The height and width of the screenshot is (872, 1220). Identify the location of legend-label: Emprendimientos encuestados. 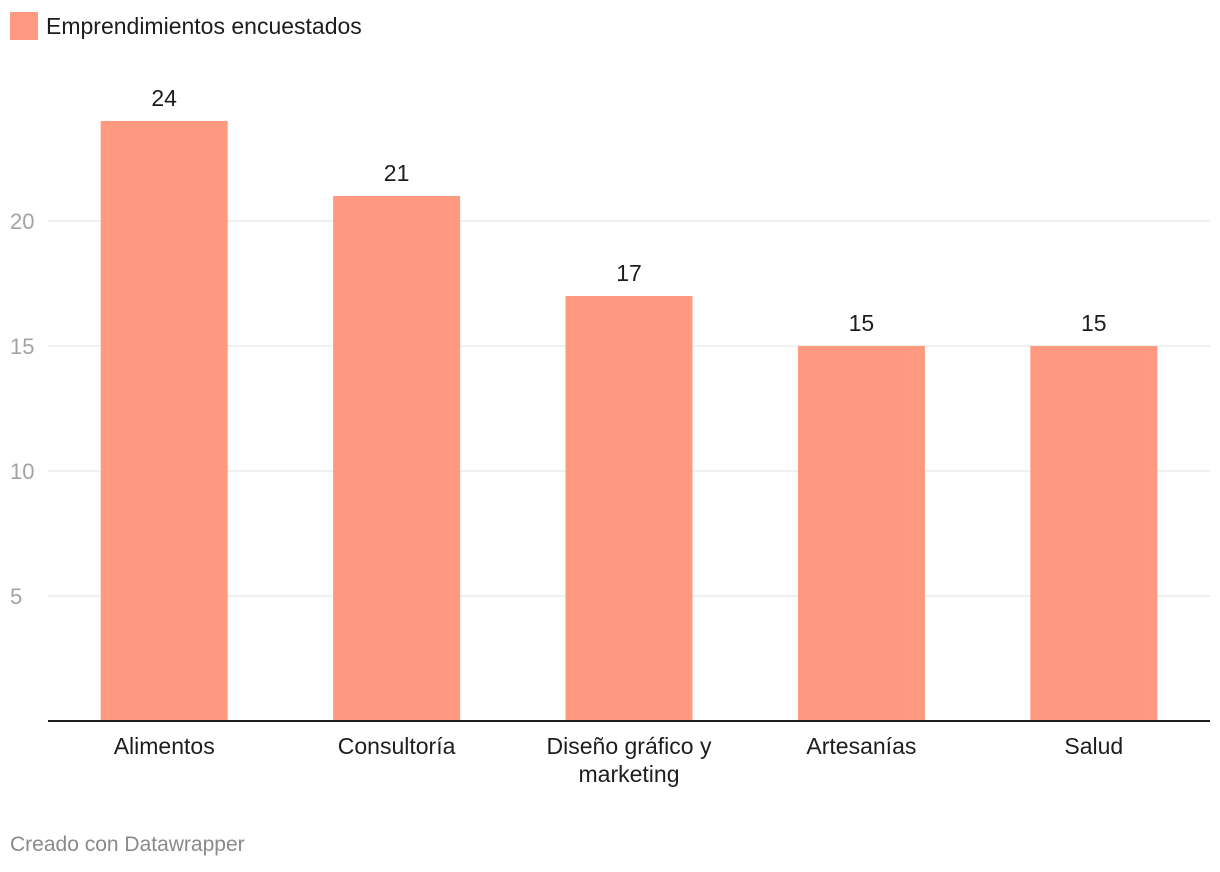
(204, 25).